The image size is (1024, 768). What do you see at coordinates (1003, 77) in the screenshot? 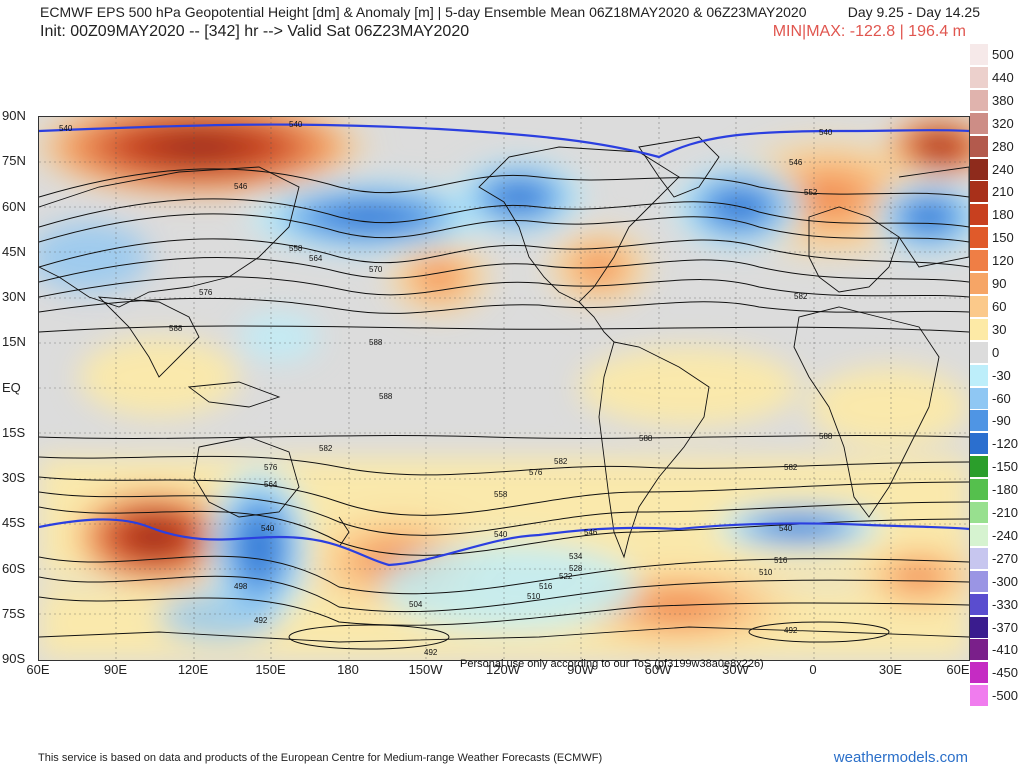
I see `colorbar-label: 440` at bounding box center [1003, 77].